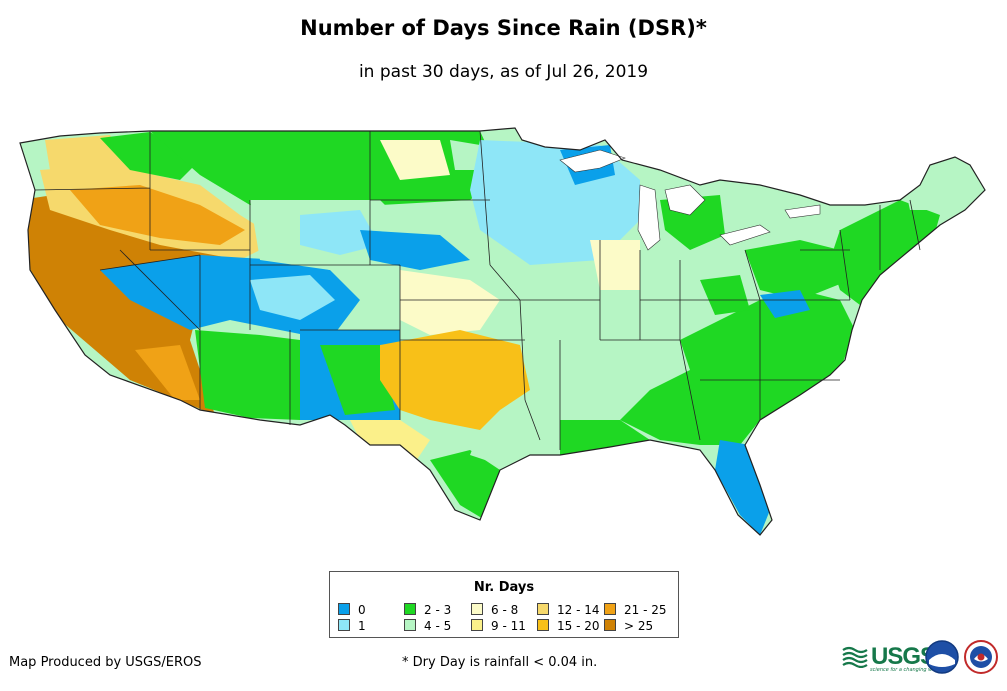 The image size is (1007, 691). Describe the element at coordinates (855, 657) in the screenshot. I see `usgs-wave-icon` at that location.